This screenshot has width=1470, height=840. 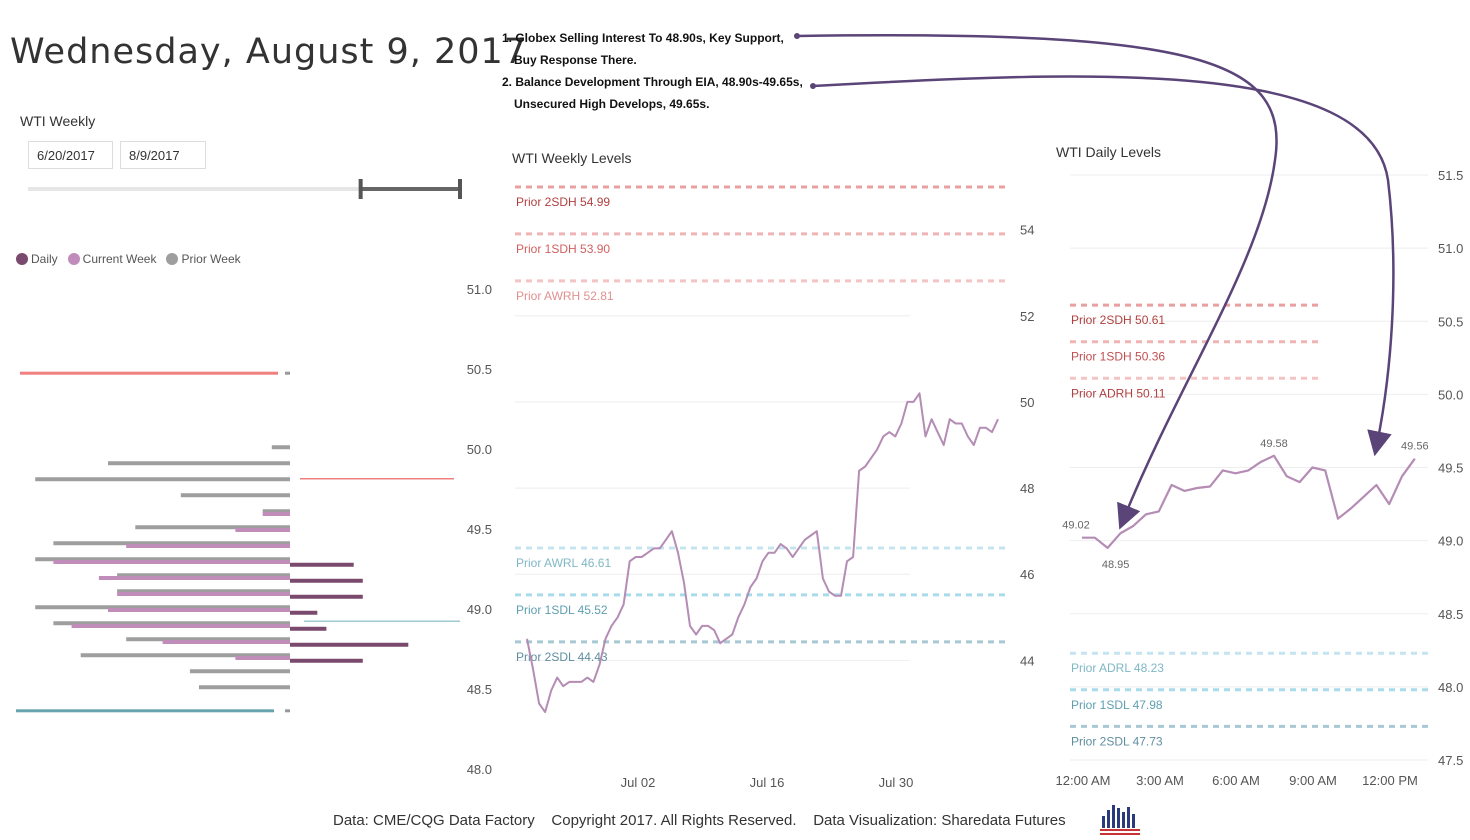 What do you see at coordinates (1313, 780) in the screenshot?
I see `daily-x-tick: 9:00 AM` at bounding box center [1313, 780].